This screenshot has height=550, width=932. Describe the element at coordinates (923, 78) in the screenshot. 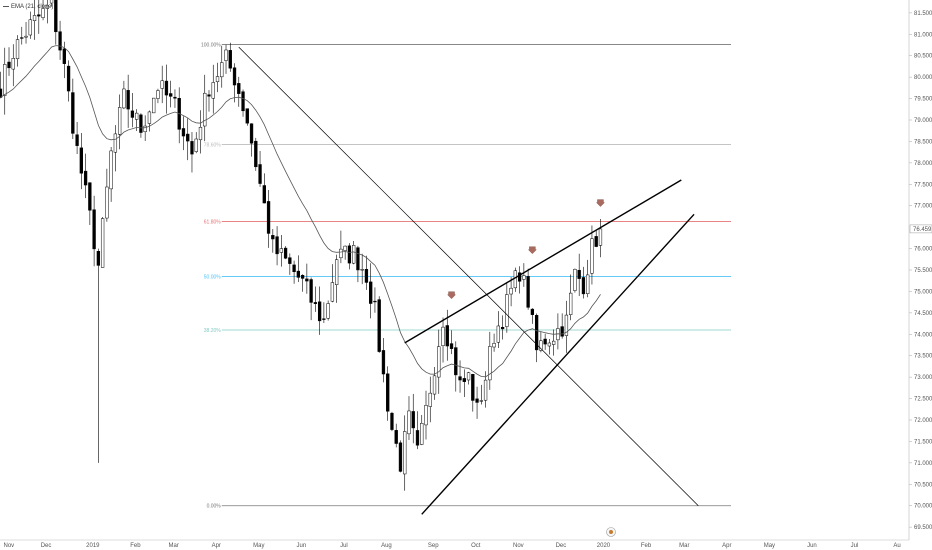

I see `price-tick-label: 80.000` at that location.